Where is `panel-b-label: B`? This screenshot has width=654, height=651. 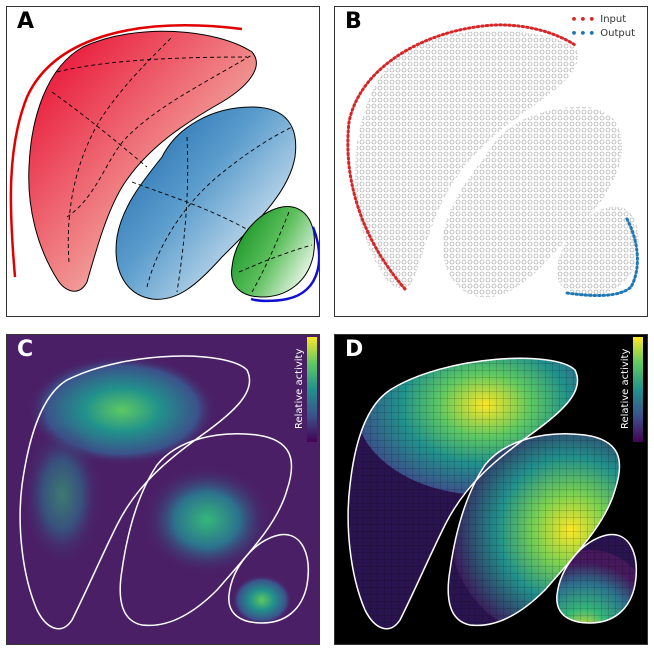 panel-b-label: B is located at coordinates (353, 21).